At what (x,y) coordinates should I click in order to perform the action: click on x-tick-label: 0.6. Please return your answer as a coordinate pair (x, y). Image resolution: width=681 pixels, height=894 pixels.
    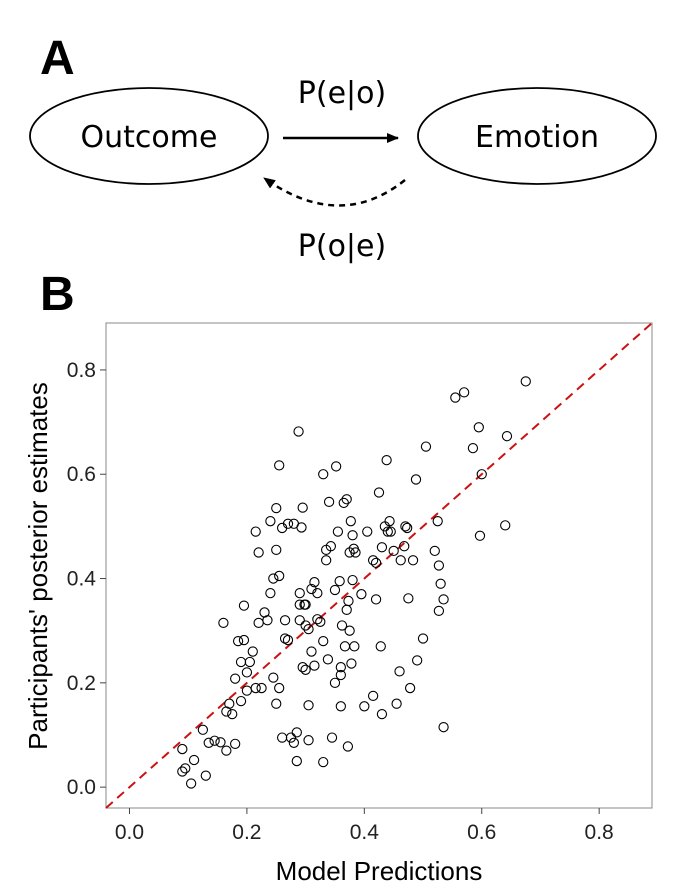
    Looking at the image, I should click on (481, 832).